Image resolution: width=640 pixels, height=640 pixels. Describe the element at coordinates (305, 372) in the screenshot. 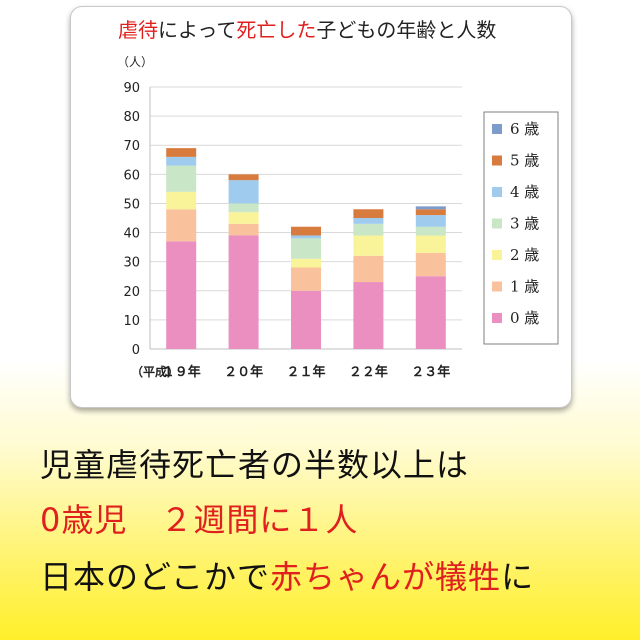

I see `x-tick-label: ２１年` at that location.